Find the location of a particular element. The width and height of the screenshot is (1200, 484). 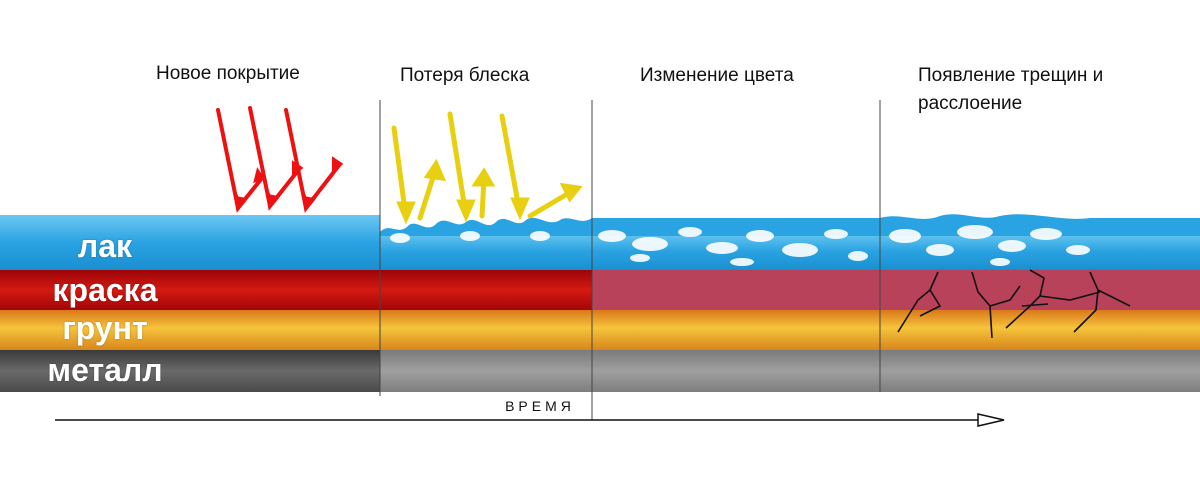

yellow-light-arrows-icon is located at coordinates (487, 168).